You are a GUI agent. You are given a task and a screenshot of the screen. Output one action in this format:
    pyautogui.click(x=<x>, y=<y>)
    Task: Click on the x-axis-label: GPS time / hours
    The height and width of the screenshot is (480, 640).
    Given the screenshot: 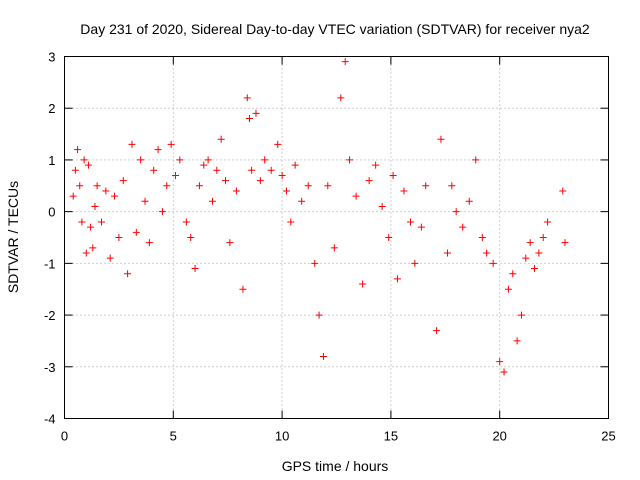 What is the action you would take?
    pyautogui.click(x=335, y=466)
    